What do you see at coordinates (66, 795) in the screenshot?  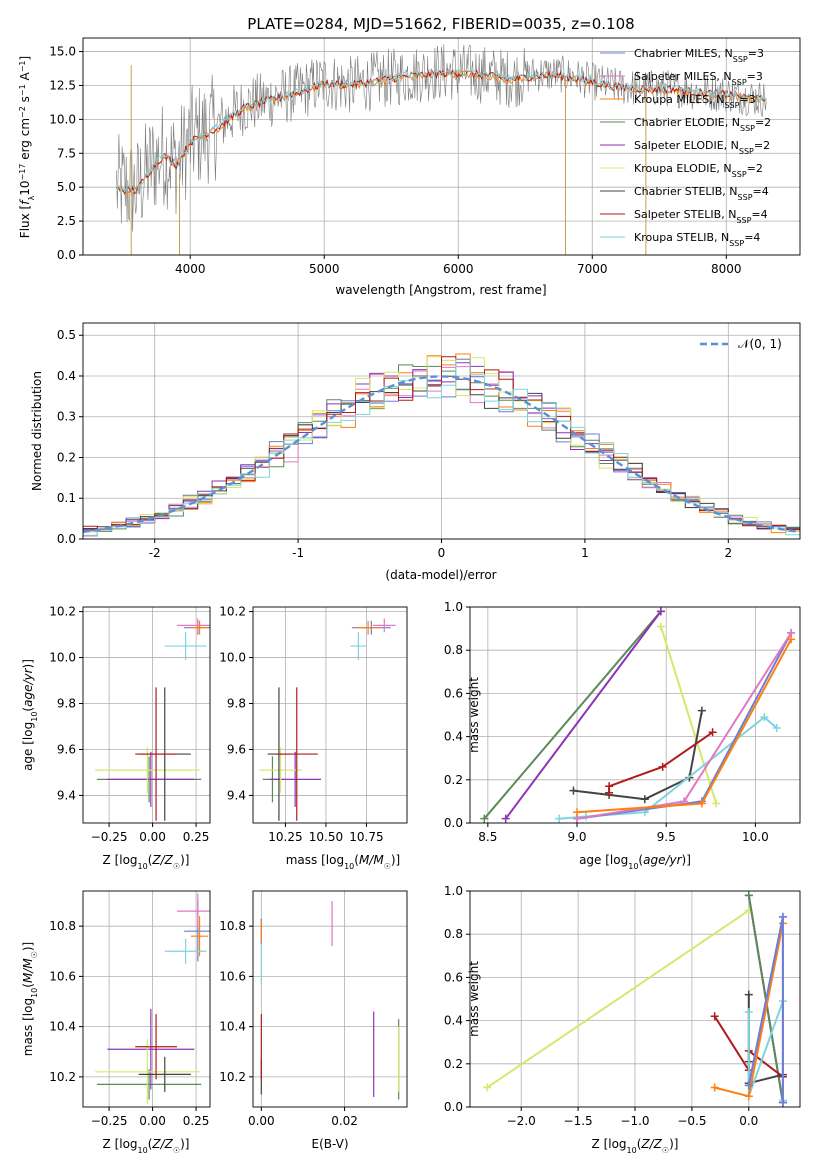 I see `y-tick-label: 9.4` at bounding box center [66, 795].